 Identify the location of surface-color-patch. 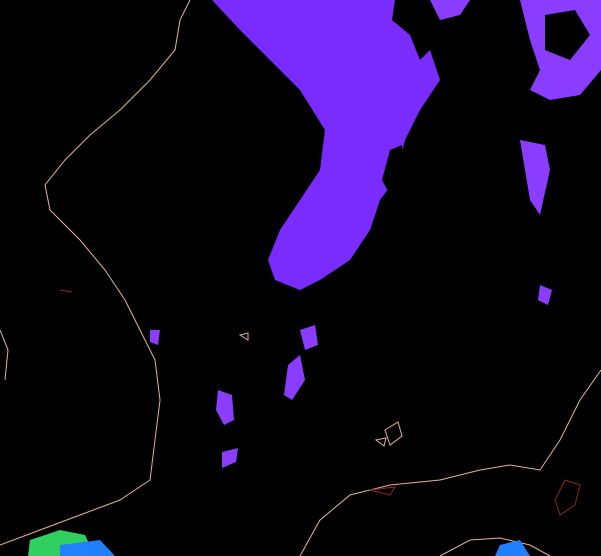
(279, 543).